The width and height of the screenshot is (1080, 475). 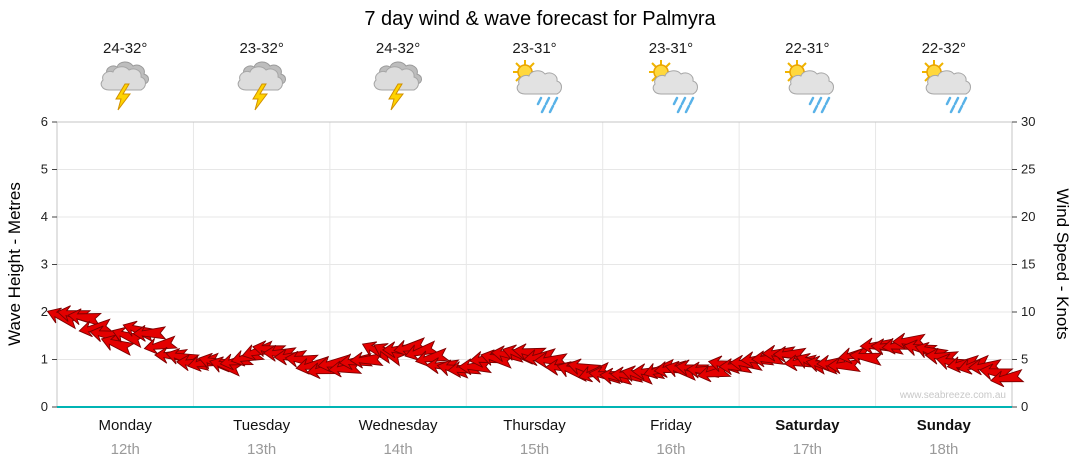 What do you see at coordinates (952, 395) in the screenshot?
I see `watermark: www.seabreeze.com.au` at bounding box center [952, 395].